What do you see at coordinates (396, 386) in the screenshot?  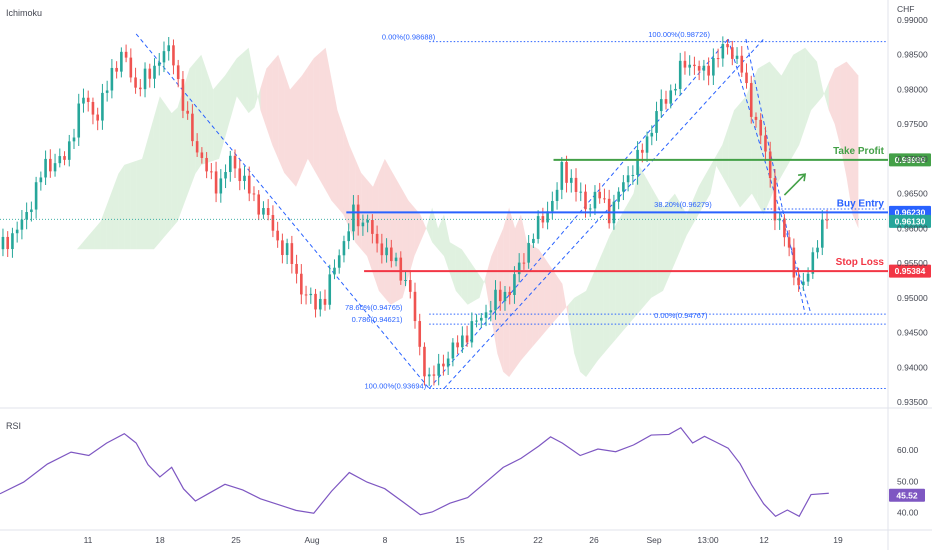 I see `fib-label: 100.00%(0.93694)` at bounding box center [396, 386].